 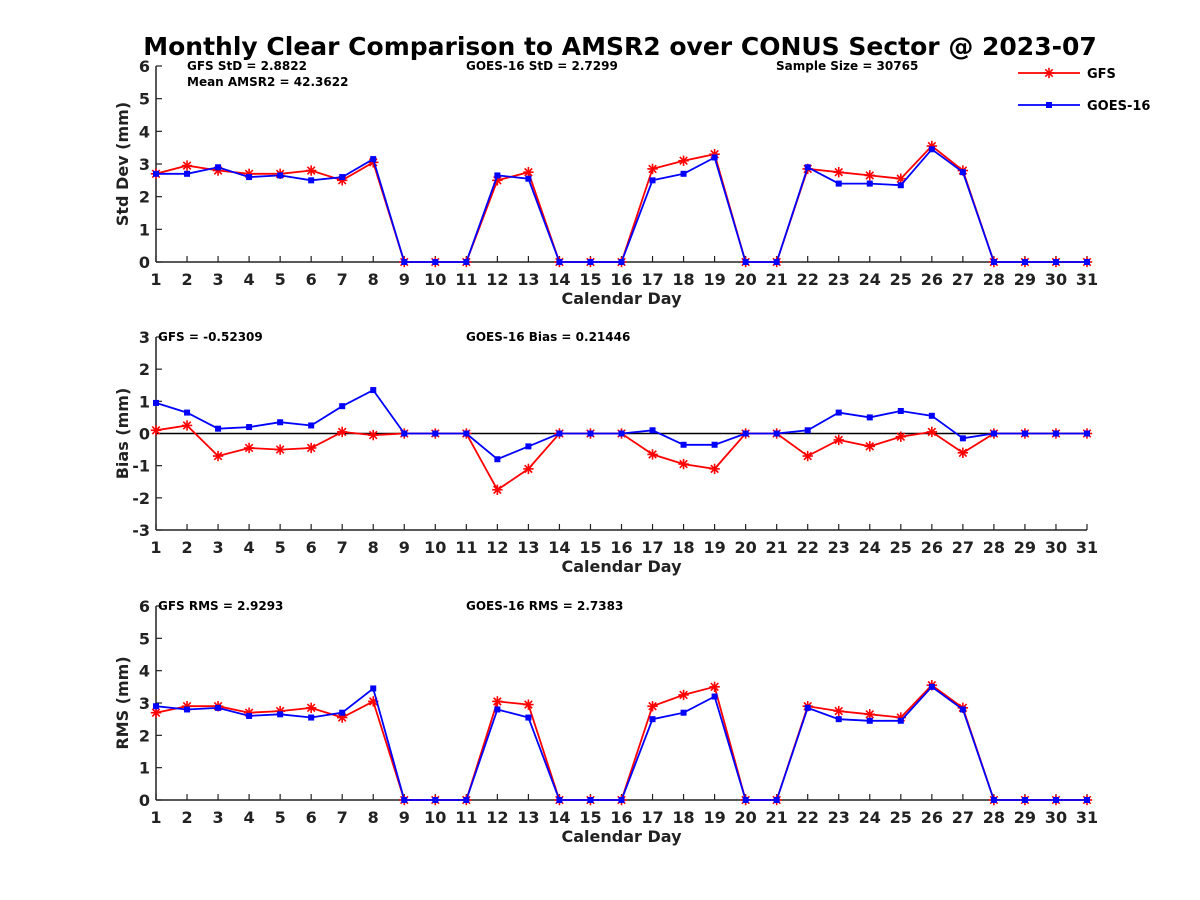 What do you see at coordinates (144, 735) in the screenshot?
I see `y-tick-label: 2` at bounding box center [144, 735].